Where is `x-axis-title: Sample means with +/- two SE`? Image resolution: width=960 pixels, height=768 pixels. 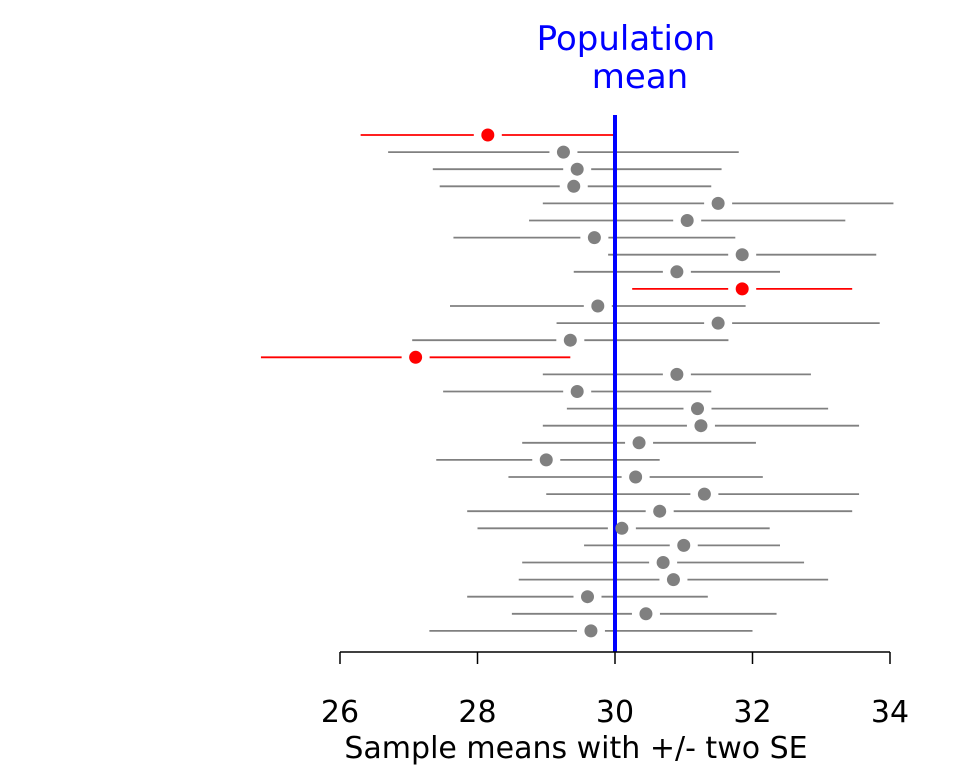
x-axis-title: Sample means with +/- two SE is located at coordinates (575, 748).